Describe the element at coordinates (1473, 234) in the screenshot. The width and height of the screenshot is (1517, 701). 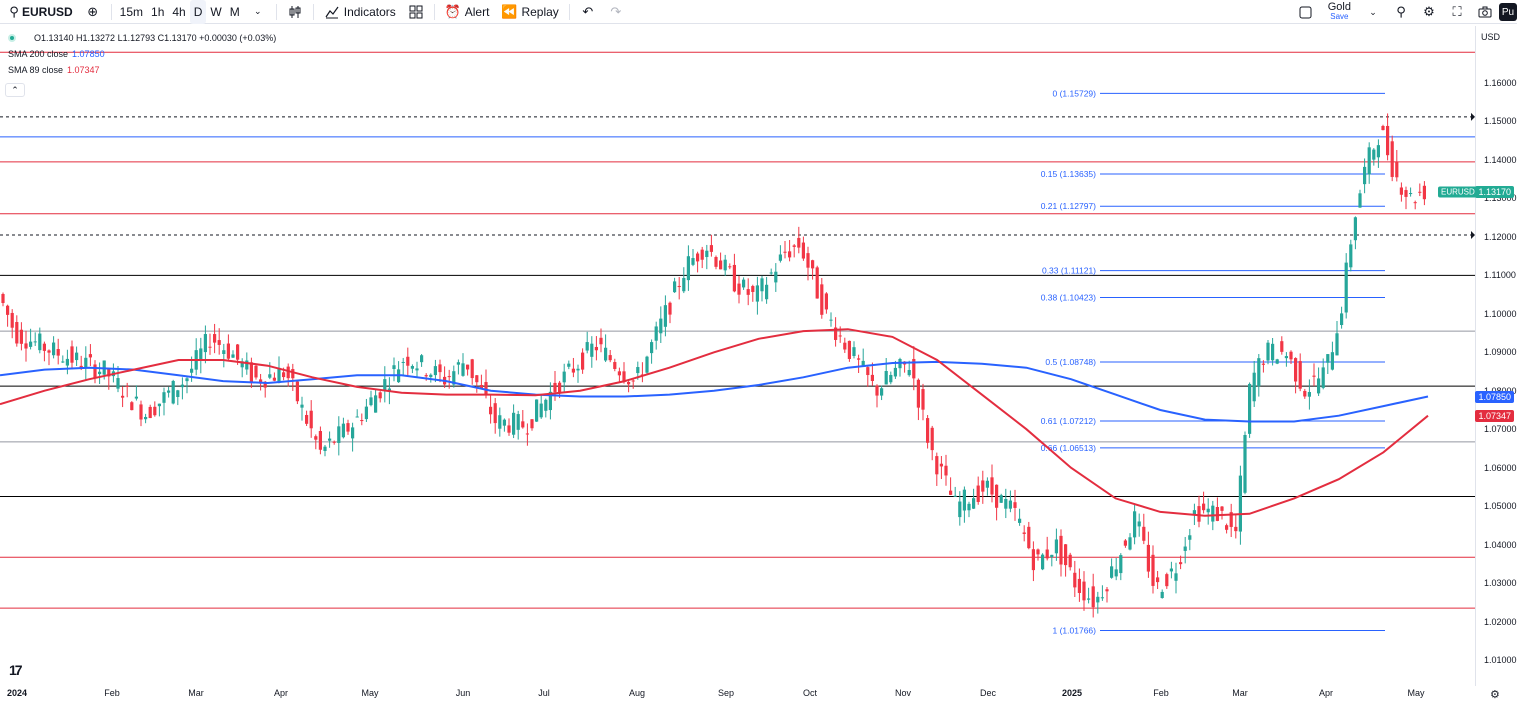
I see `level-arrow-icon` at that location.